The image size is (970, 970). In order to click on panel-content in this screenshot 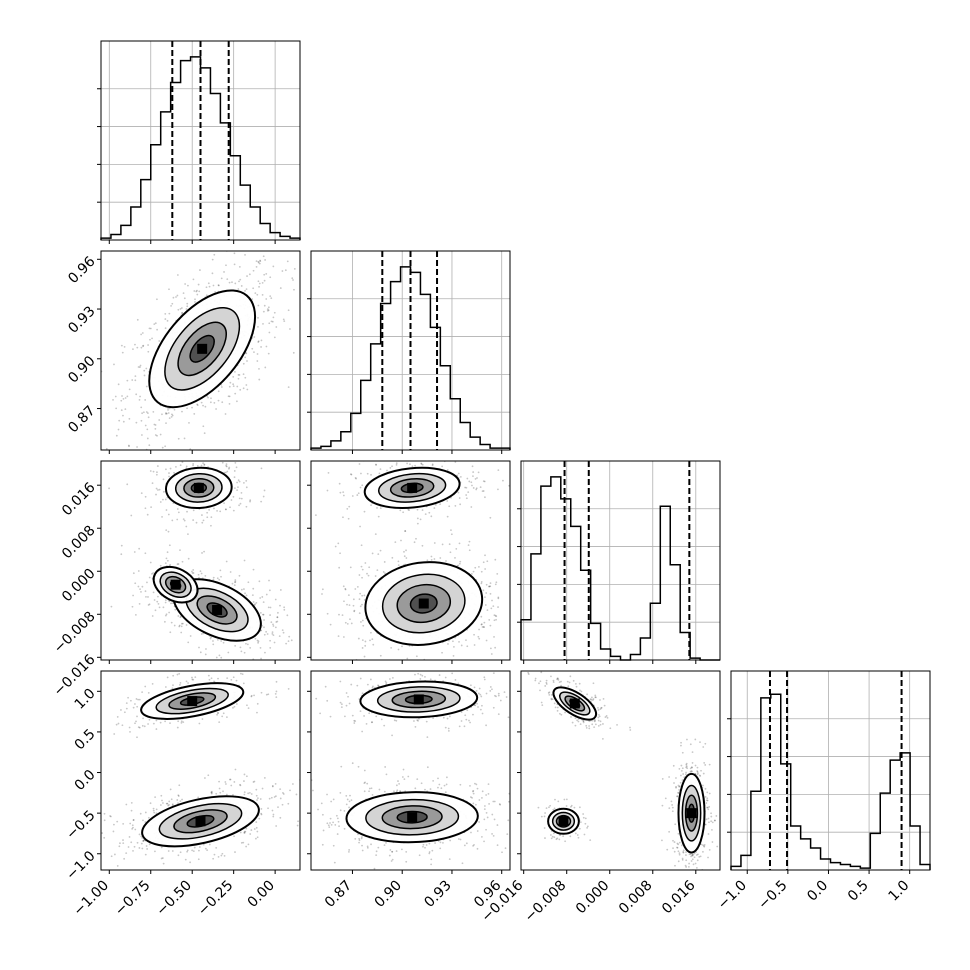, I will do `click(204, 560)`.